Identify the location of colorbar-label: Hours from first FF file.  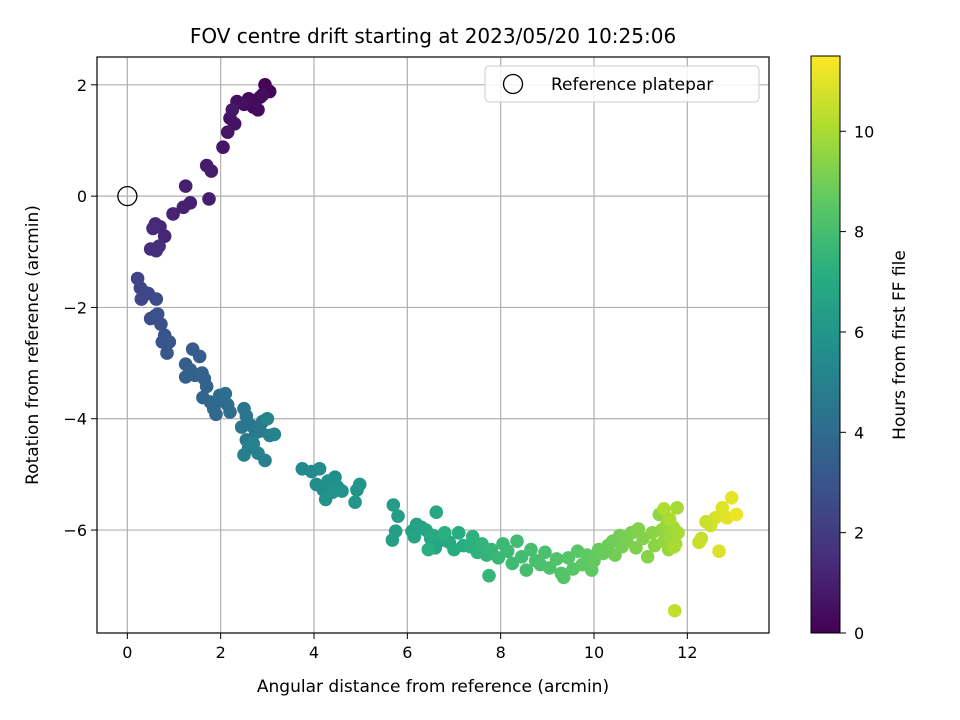
(900, 345).